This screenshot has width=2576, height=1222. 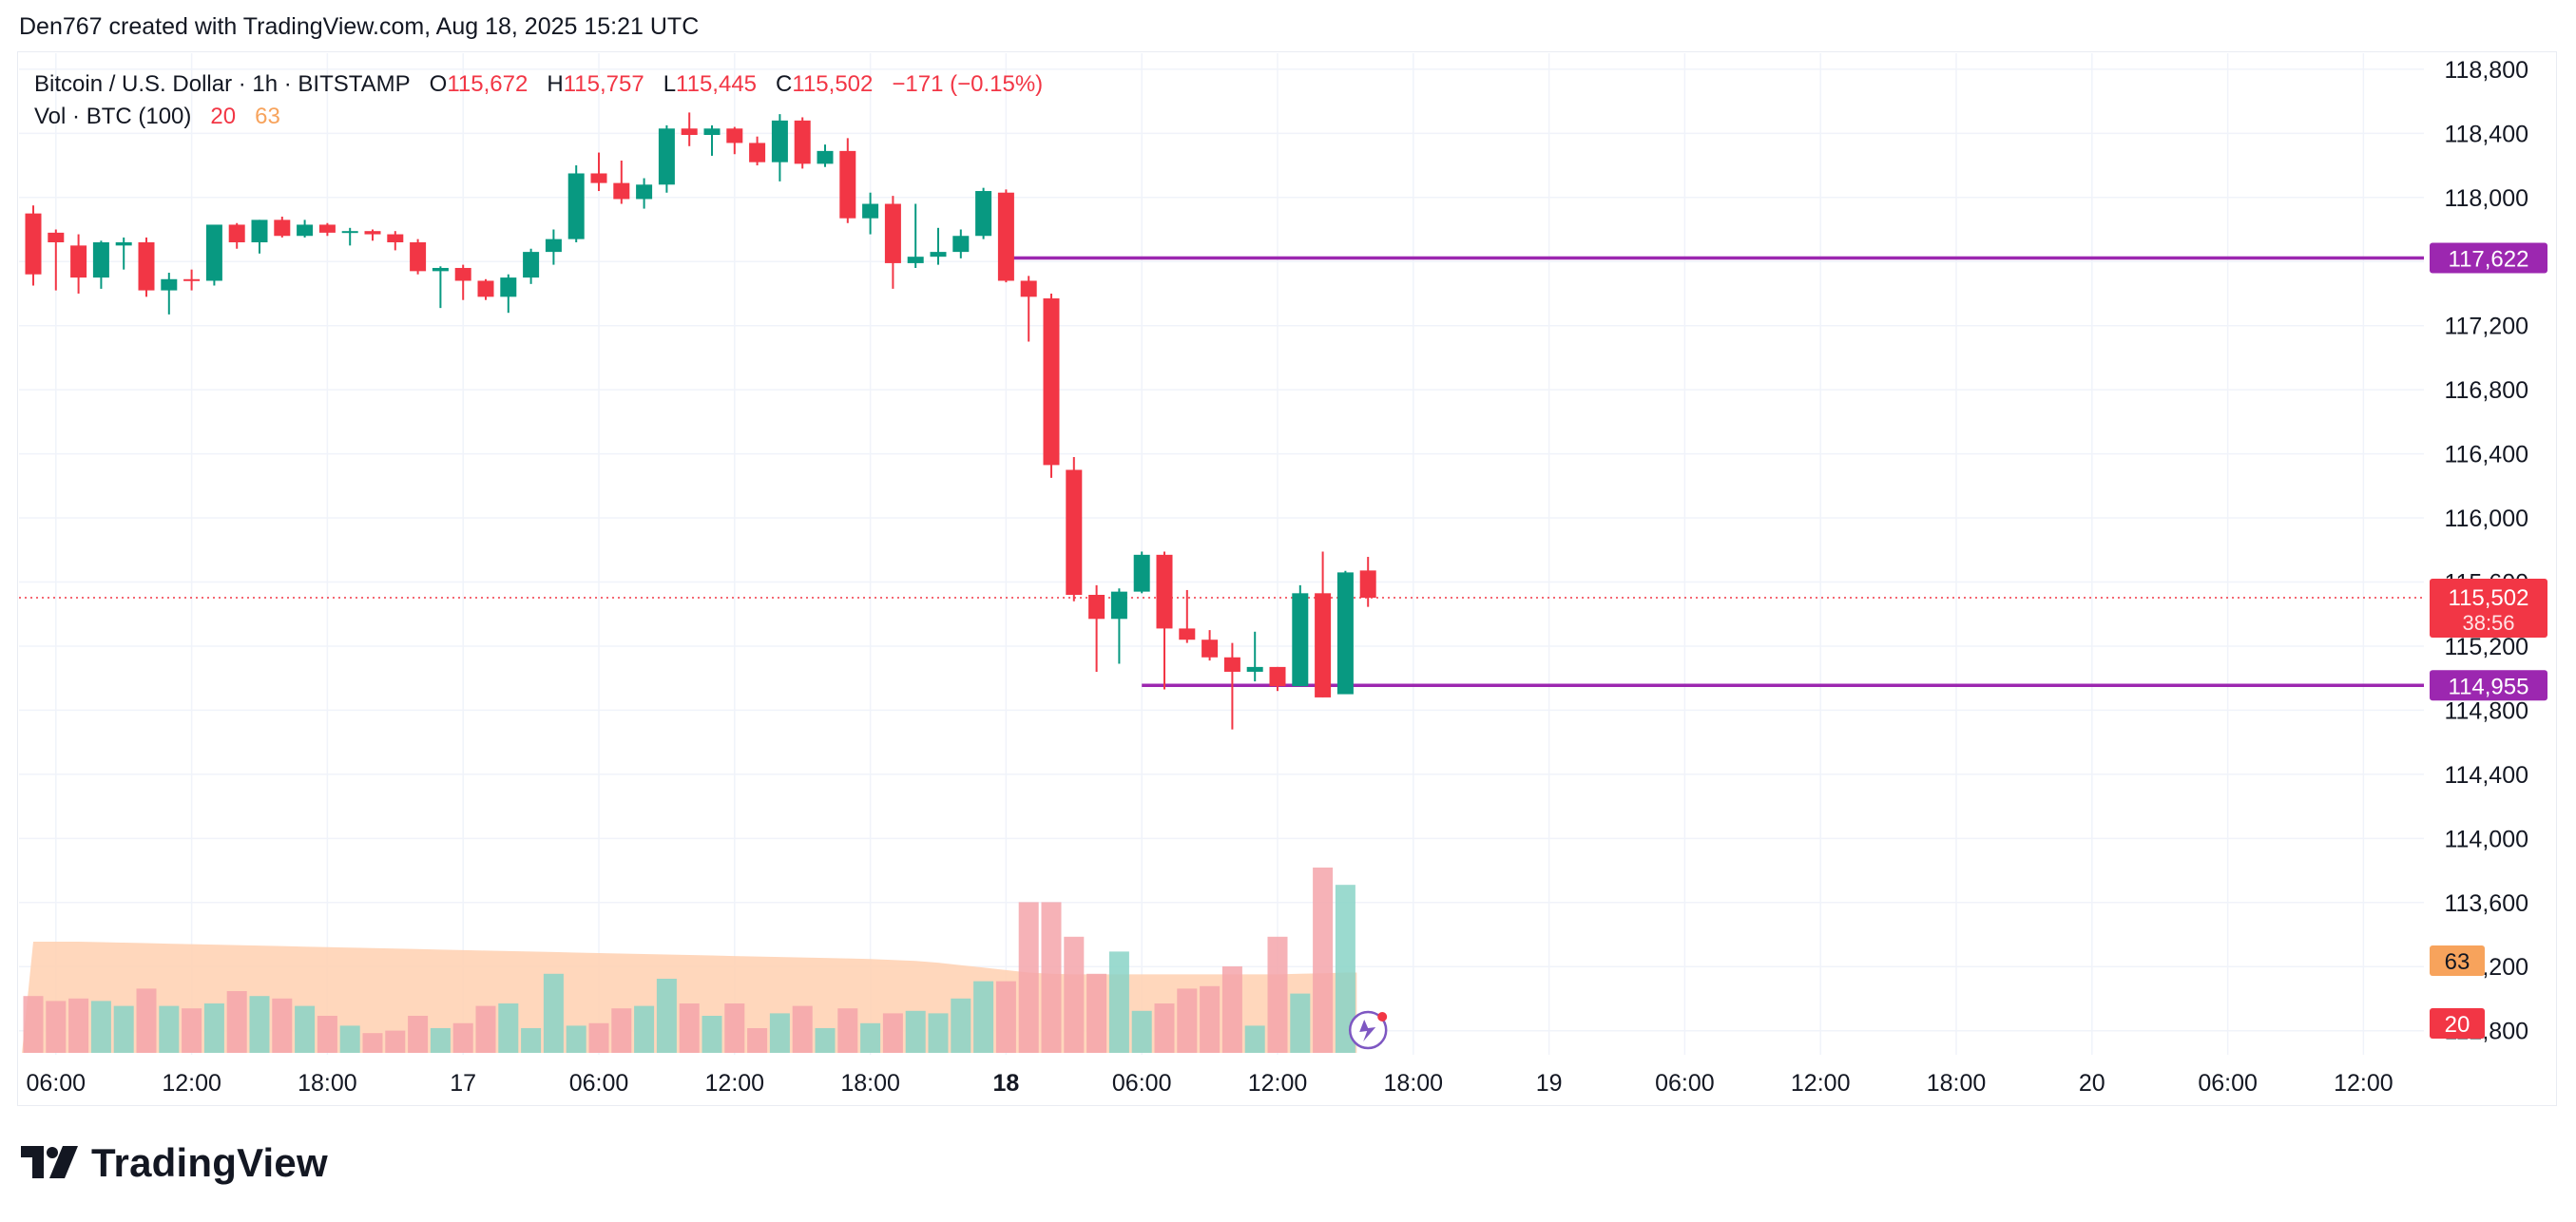 I want to click on tradingview-logo-icon, so click(x=49, y=1162).